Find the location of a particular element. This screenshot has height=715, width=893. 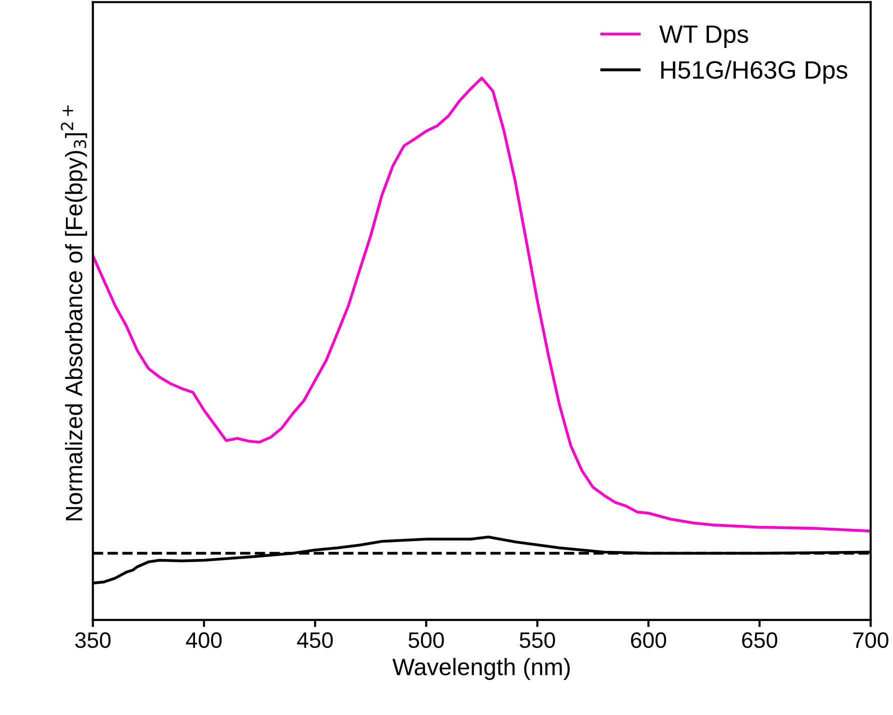

y-axis-title: Normalized Absorbance of [Fe(bpy)$_{3}$]$^{2+}$ is located at coordinates (74, 313).